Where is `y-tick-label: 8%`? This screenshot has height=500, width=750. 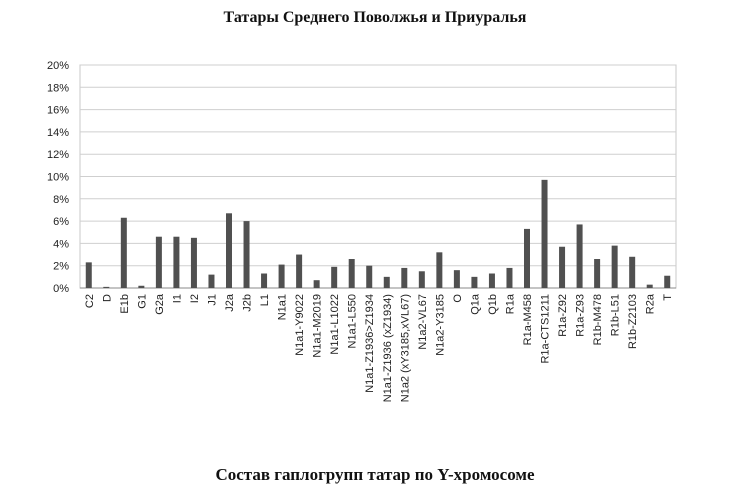 y-tick-label: 8% is located at coordinates (61, 200).